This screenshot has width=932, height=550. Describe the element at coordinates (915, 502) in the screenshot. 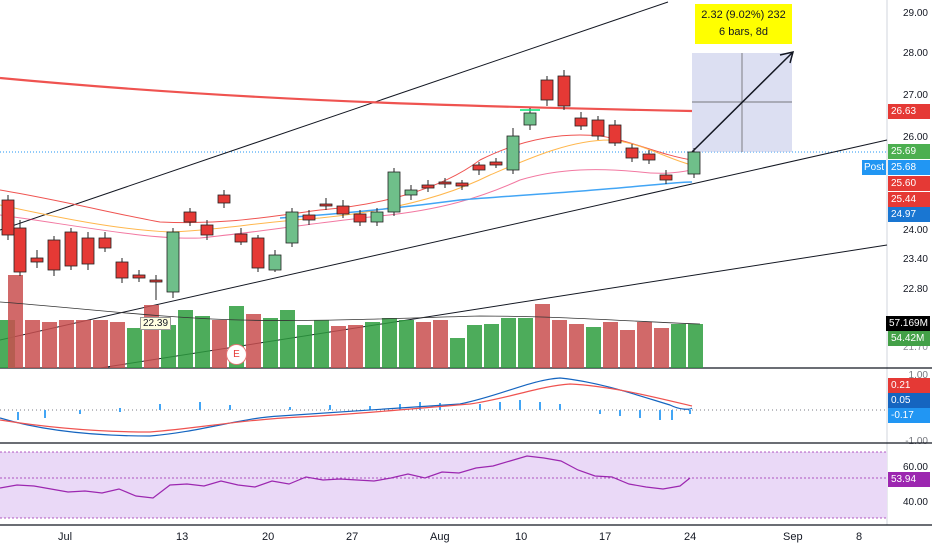

I see `rsi-tick: 40.00` at that location.